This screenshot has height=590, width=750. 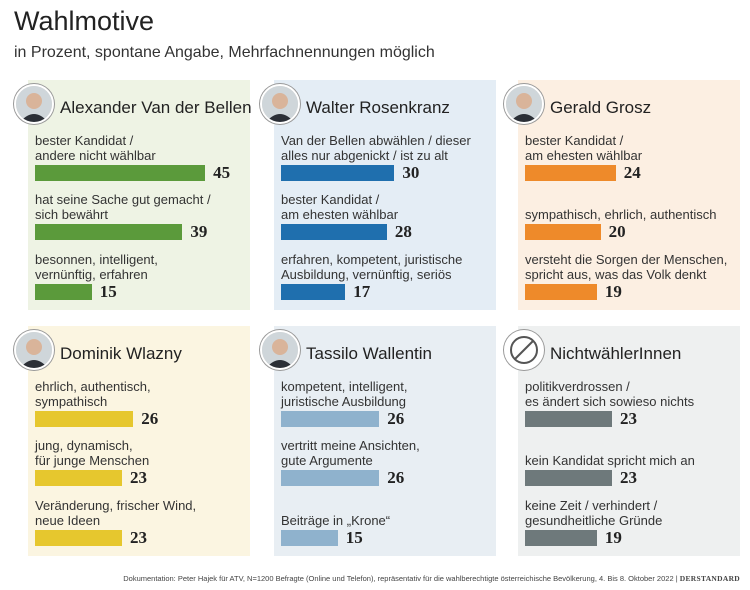 I want to click on panel-title: Walter Rosenkranz, so click(x=378, y=107).